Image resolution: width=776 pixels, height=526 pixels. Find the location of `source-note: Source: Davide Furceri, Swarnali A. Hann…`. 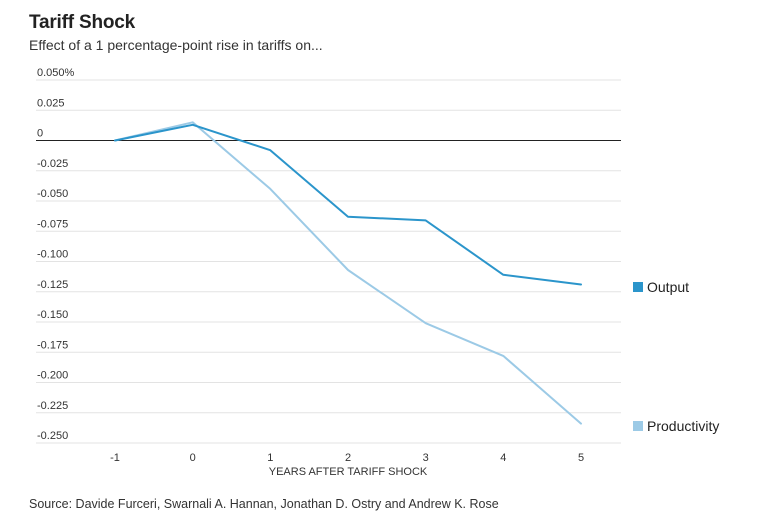

source-note: Source: Davide Furceri, Swarnali A. Hann… is located at coordinates (264, 504).